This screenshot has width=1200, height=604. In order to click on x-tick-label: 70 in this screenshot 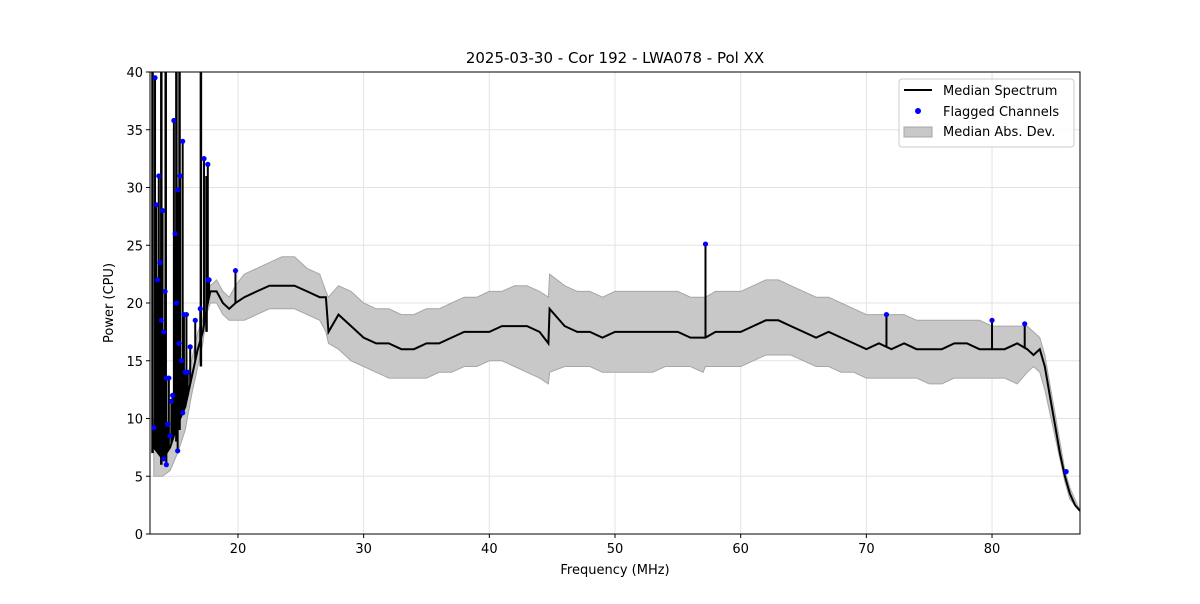, I will do `click(866, 549)`.